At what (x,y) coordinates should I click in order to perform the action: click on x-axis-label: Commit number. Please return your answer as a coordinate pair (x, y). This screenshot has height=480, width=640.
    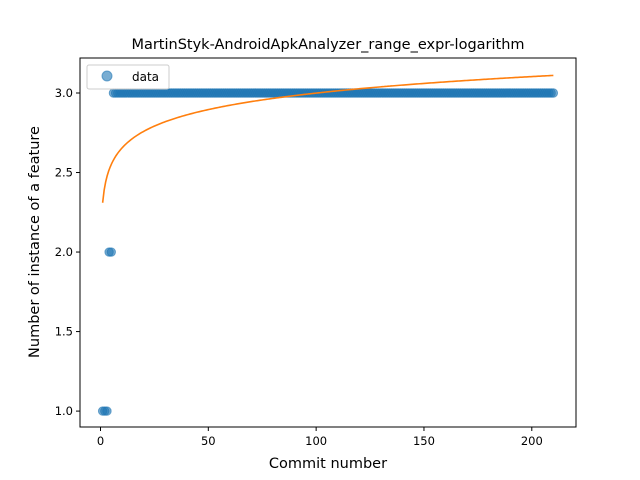
    Looking at the image, I should click on (328, 464).